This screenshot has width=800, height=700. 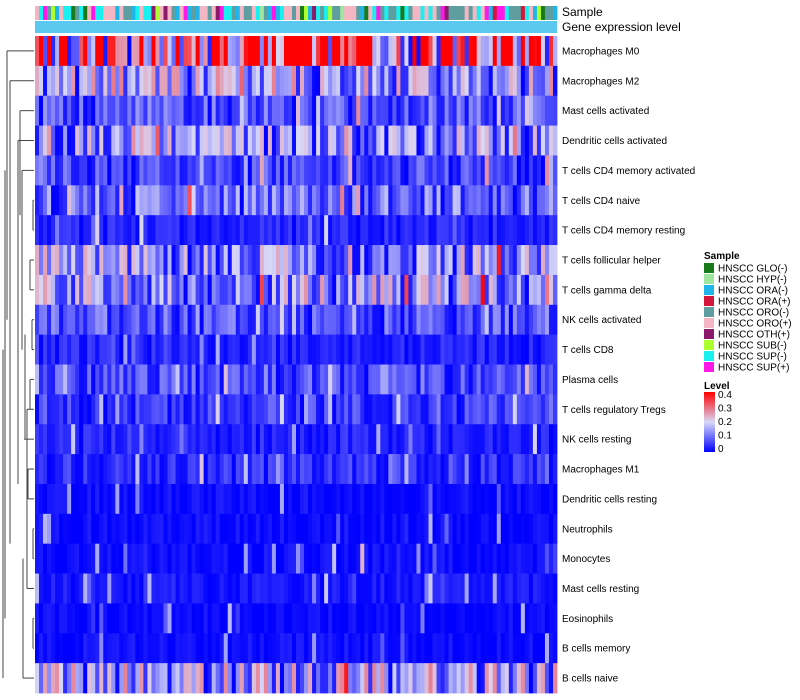 What do you see at coordinates (296, 27) in the screenshot?
I see `expression-annotation-bar` at bounding box center [296, 27].